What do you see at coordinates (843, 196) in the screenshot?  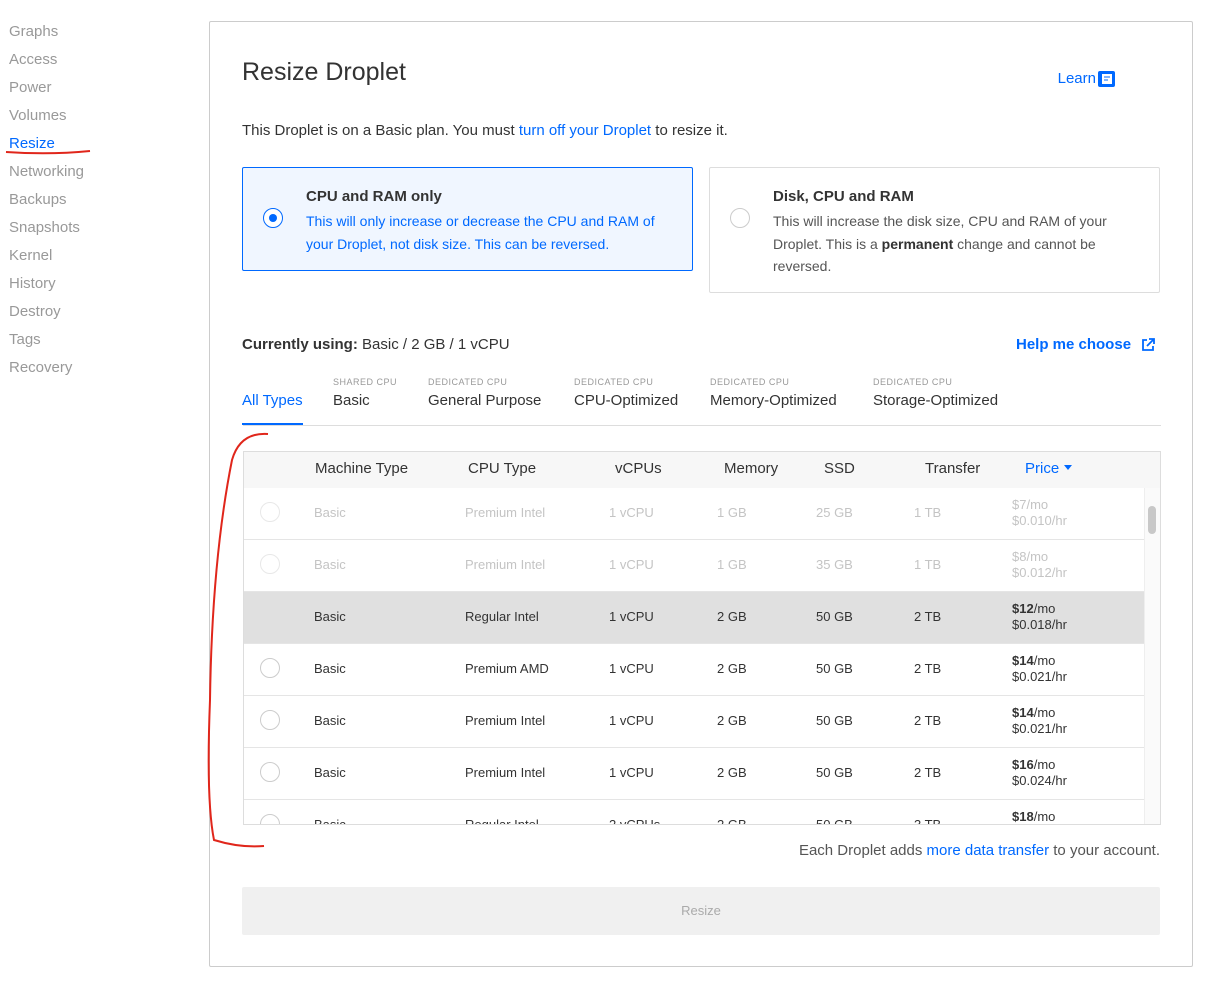 I see `option-title: Disk, CPU and RAM` at bounding box center [843, 196].